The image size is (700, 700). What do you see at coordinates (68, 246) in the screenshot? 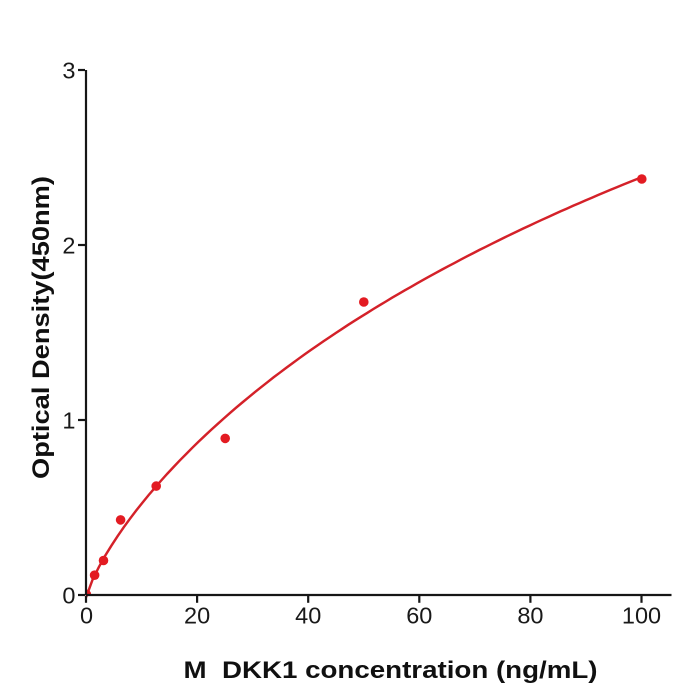
I see `svg-text: 2` at bounding box center [68, 246].